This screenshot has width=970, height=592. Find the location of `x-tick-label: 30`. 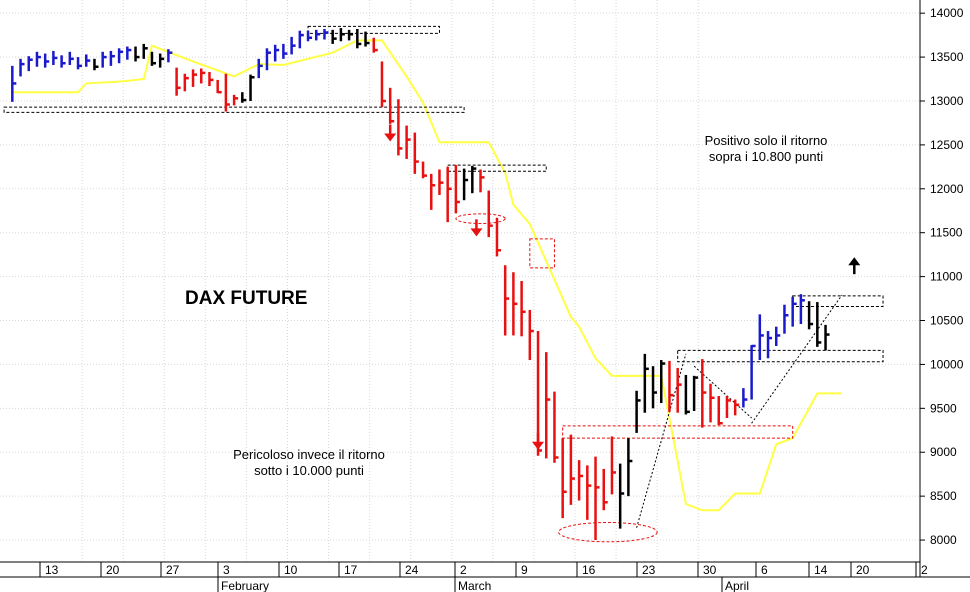

x-tick-label: 30 is located at coordinates (710, 570).